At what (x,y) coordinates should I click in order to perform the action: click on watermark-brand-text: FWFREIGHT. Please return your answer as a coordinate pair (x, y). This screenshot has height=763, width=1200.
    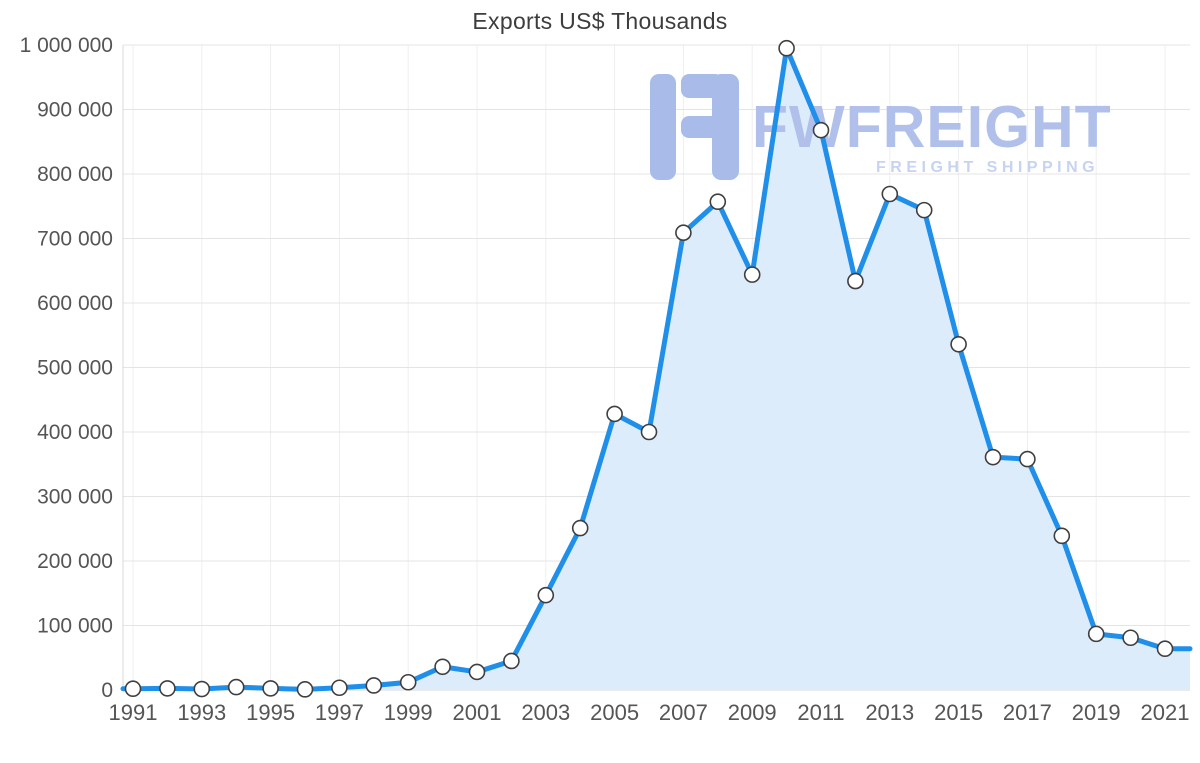
    Looking at the image, I should click on (932, 127).